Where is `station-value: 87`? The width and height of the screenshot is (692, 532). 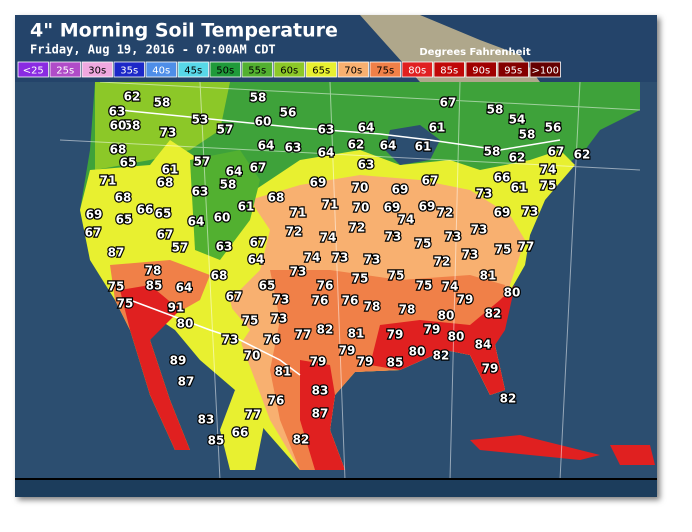 station-value: 87 is located at coordinates (116, 253).